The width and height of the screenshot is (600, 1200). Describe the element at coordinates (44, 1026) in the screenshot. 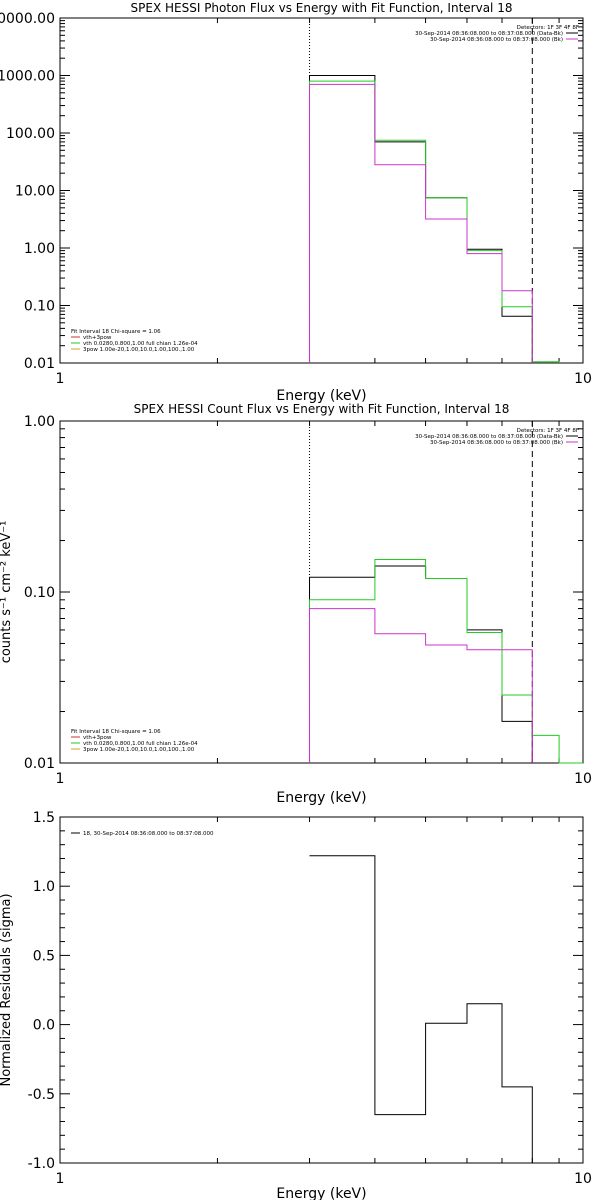

I see `y-tick-label: 0.0` at that location.